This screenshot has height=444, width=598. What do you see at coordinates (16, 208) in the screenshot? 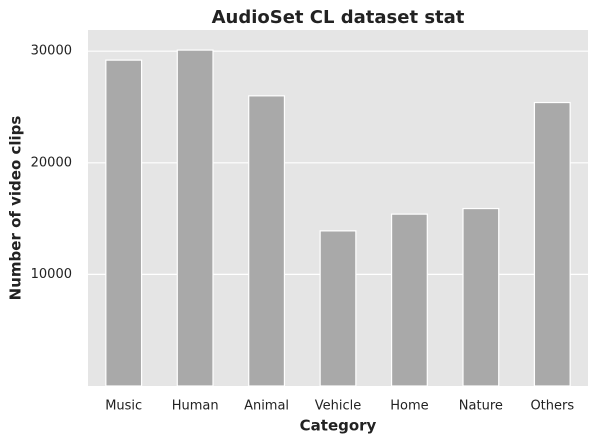
I see `y-axis-label: Number of video clips` at bounding box center [16, 208].